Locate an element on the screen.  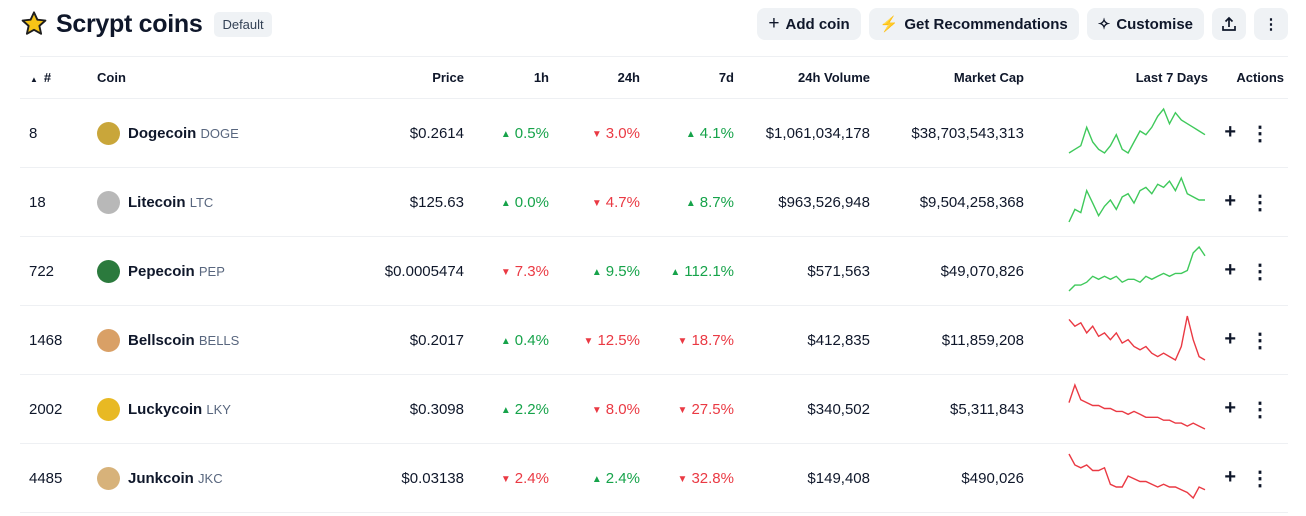
coin-name: Junkcoin is located at coordinates (161, 478).